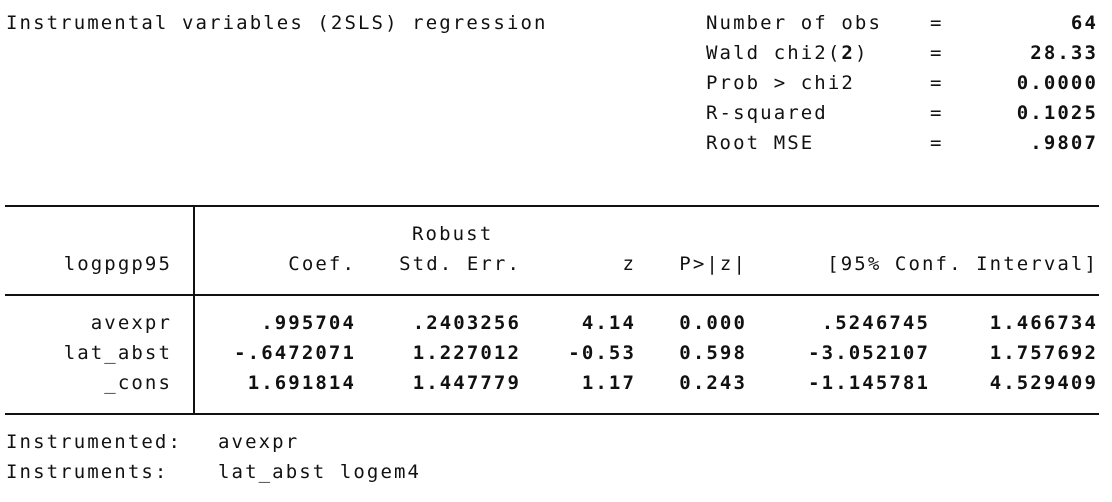 This screenshot has height=502, width=1112. Describe the element at coordinates (1043, 353) in the screenshot. I see `row-ci-high: 1.757692` at that location.